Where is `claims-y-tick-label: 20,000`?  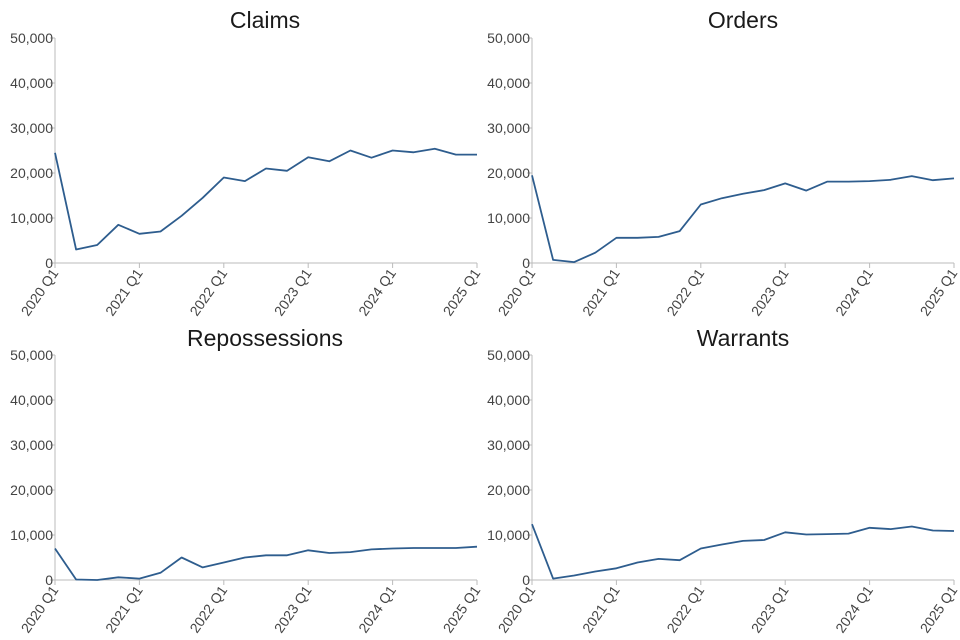
claims-y-tick-label: 20,000 is located at coordinates (31, 173).